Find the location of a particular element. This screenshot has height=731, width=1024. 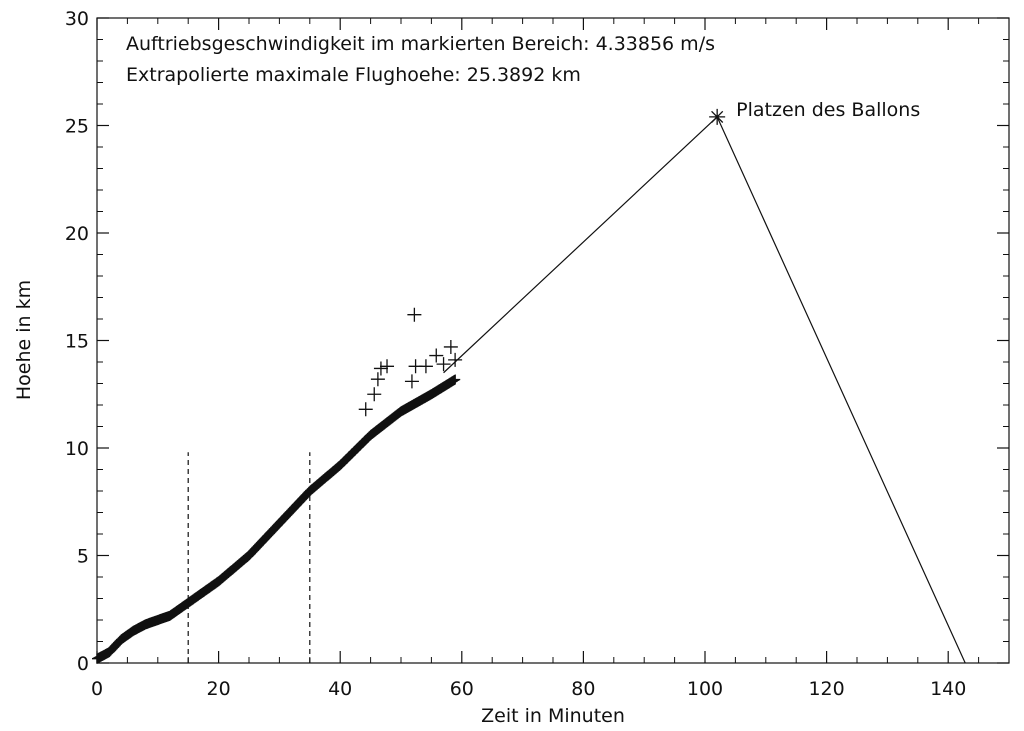

x-tick-label: 40 is located at coordinates (340, 689).